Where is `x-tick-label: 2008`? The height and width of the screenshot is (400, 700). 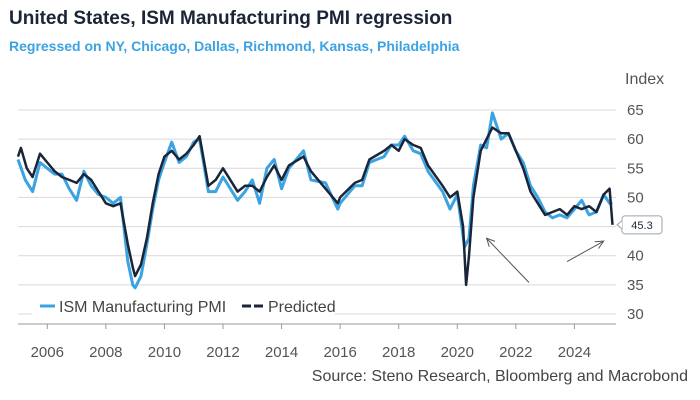
x-tick-label: 2008 is located at coordinates (105, 352).